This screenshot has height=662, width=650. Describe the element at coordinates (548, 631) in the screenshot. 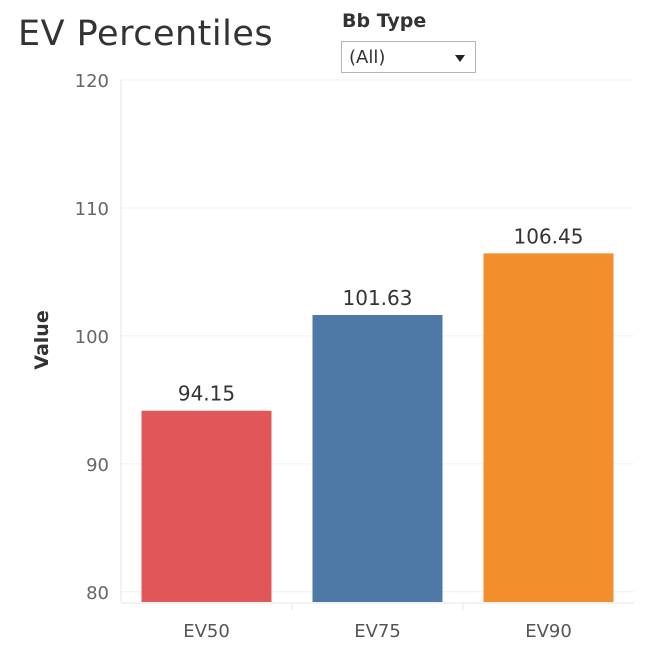

I see `x-tick-label: EV90` at that location.